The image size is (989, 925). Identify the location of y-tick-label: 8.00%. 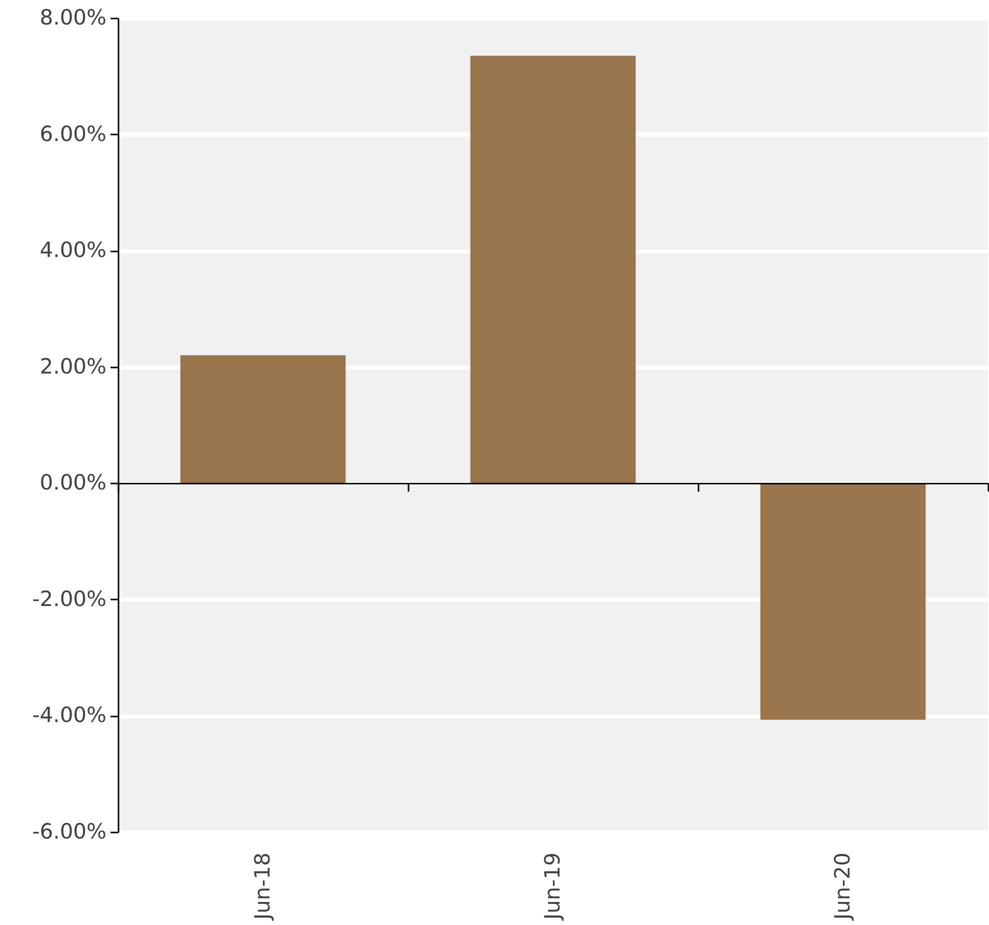
(73, 18).